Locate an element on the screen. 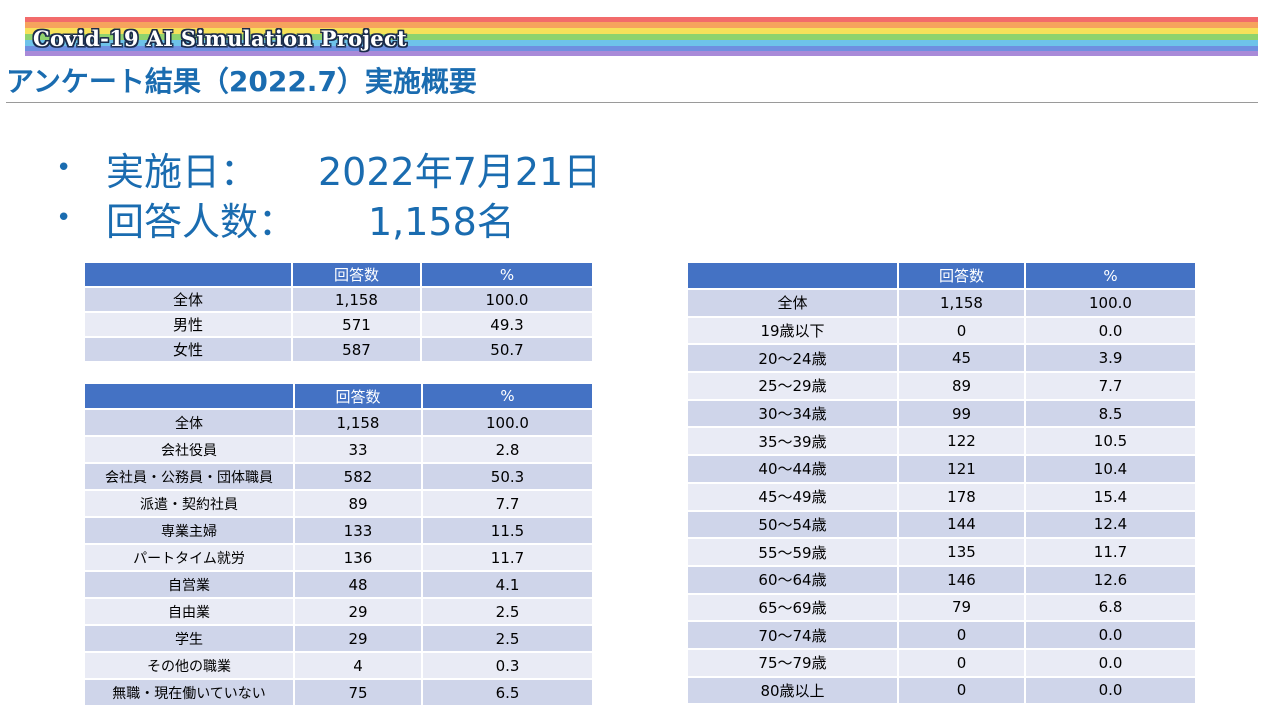 The height and width of the screenshot is (720, 1280). cell-count: 122 is located at coordinates (962, 442).